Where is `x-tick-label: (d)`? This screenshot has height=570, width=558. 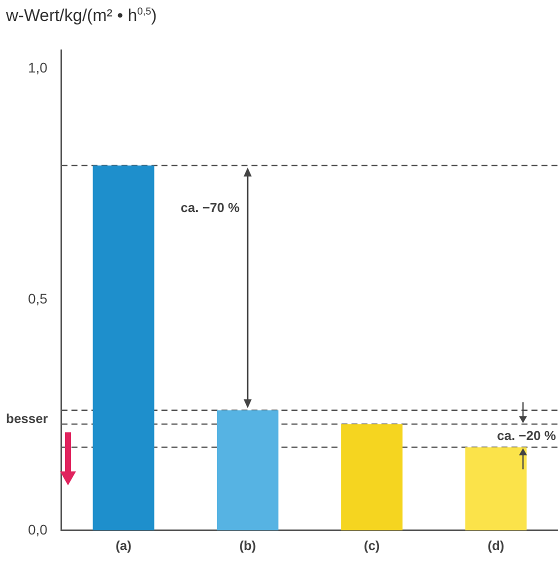 x-tick-label: (d) is located at coordinates (496, 545).